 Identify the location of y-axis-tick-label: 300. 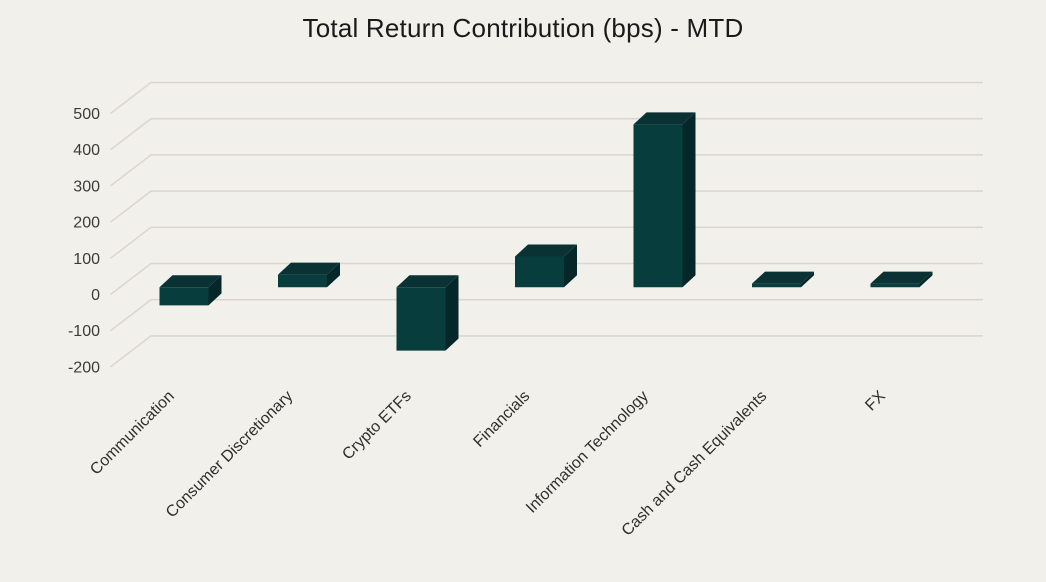
(86, 186).